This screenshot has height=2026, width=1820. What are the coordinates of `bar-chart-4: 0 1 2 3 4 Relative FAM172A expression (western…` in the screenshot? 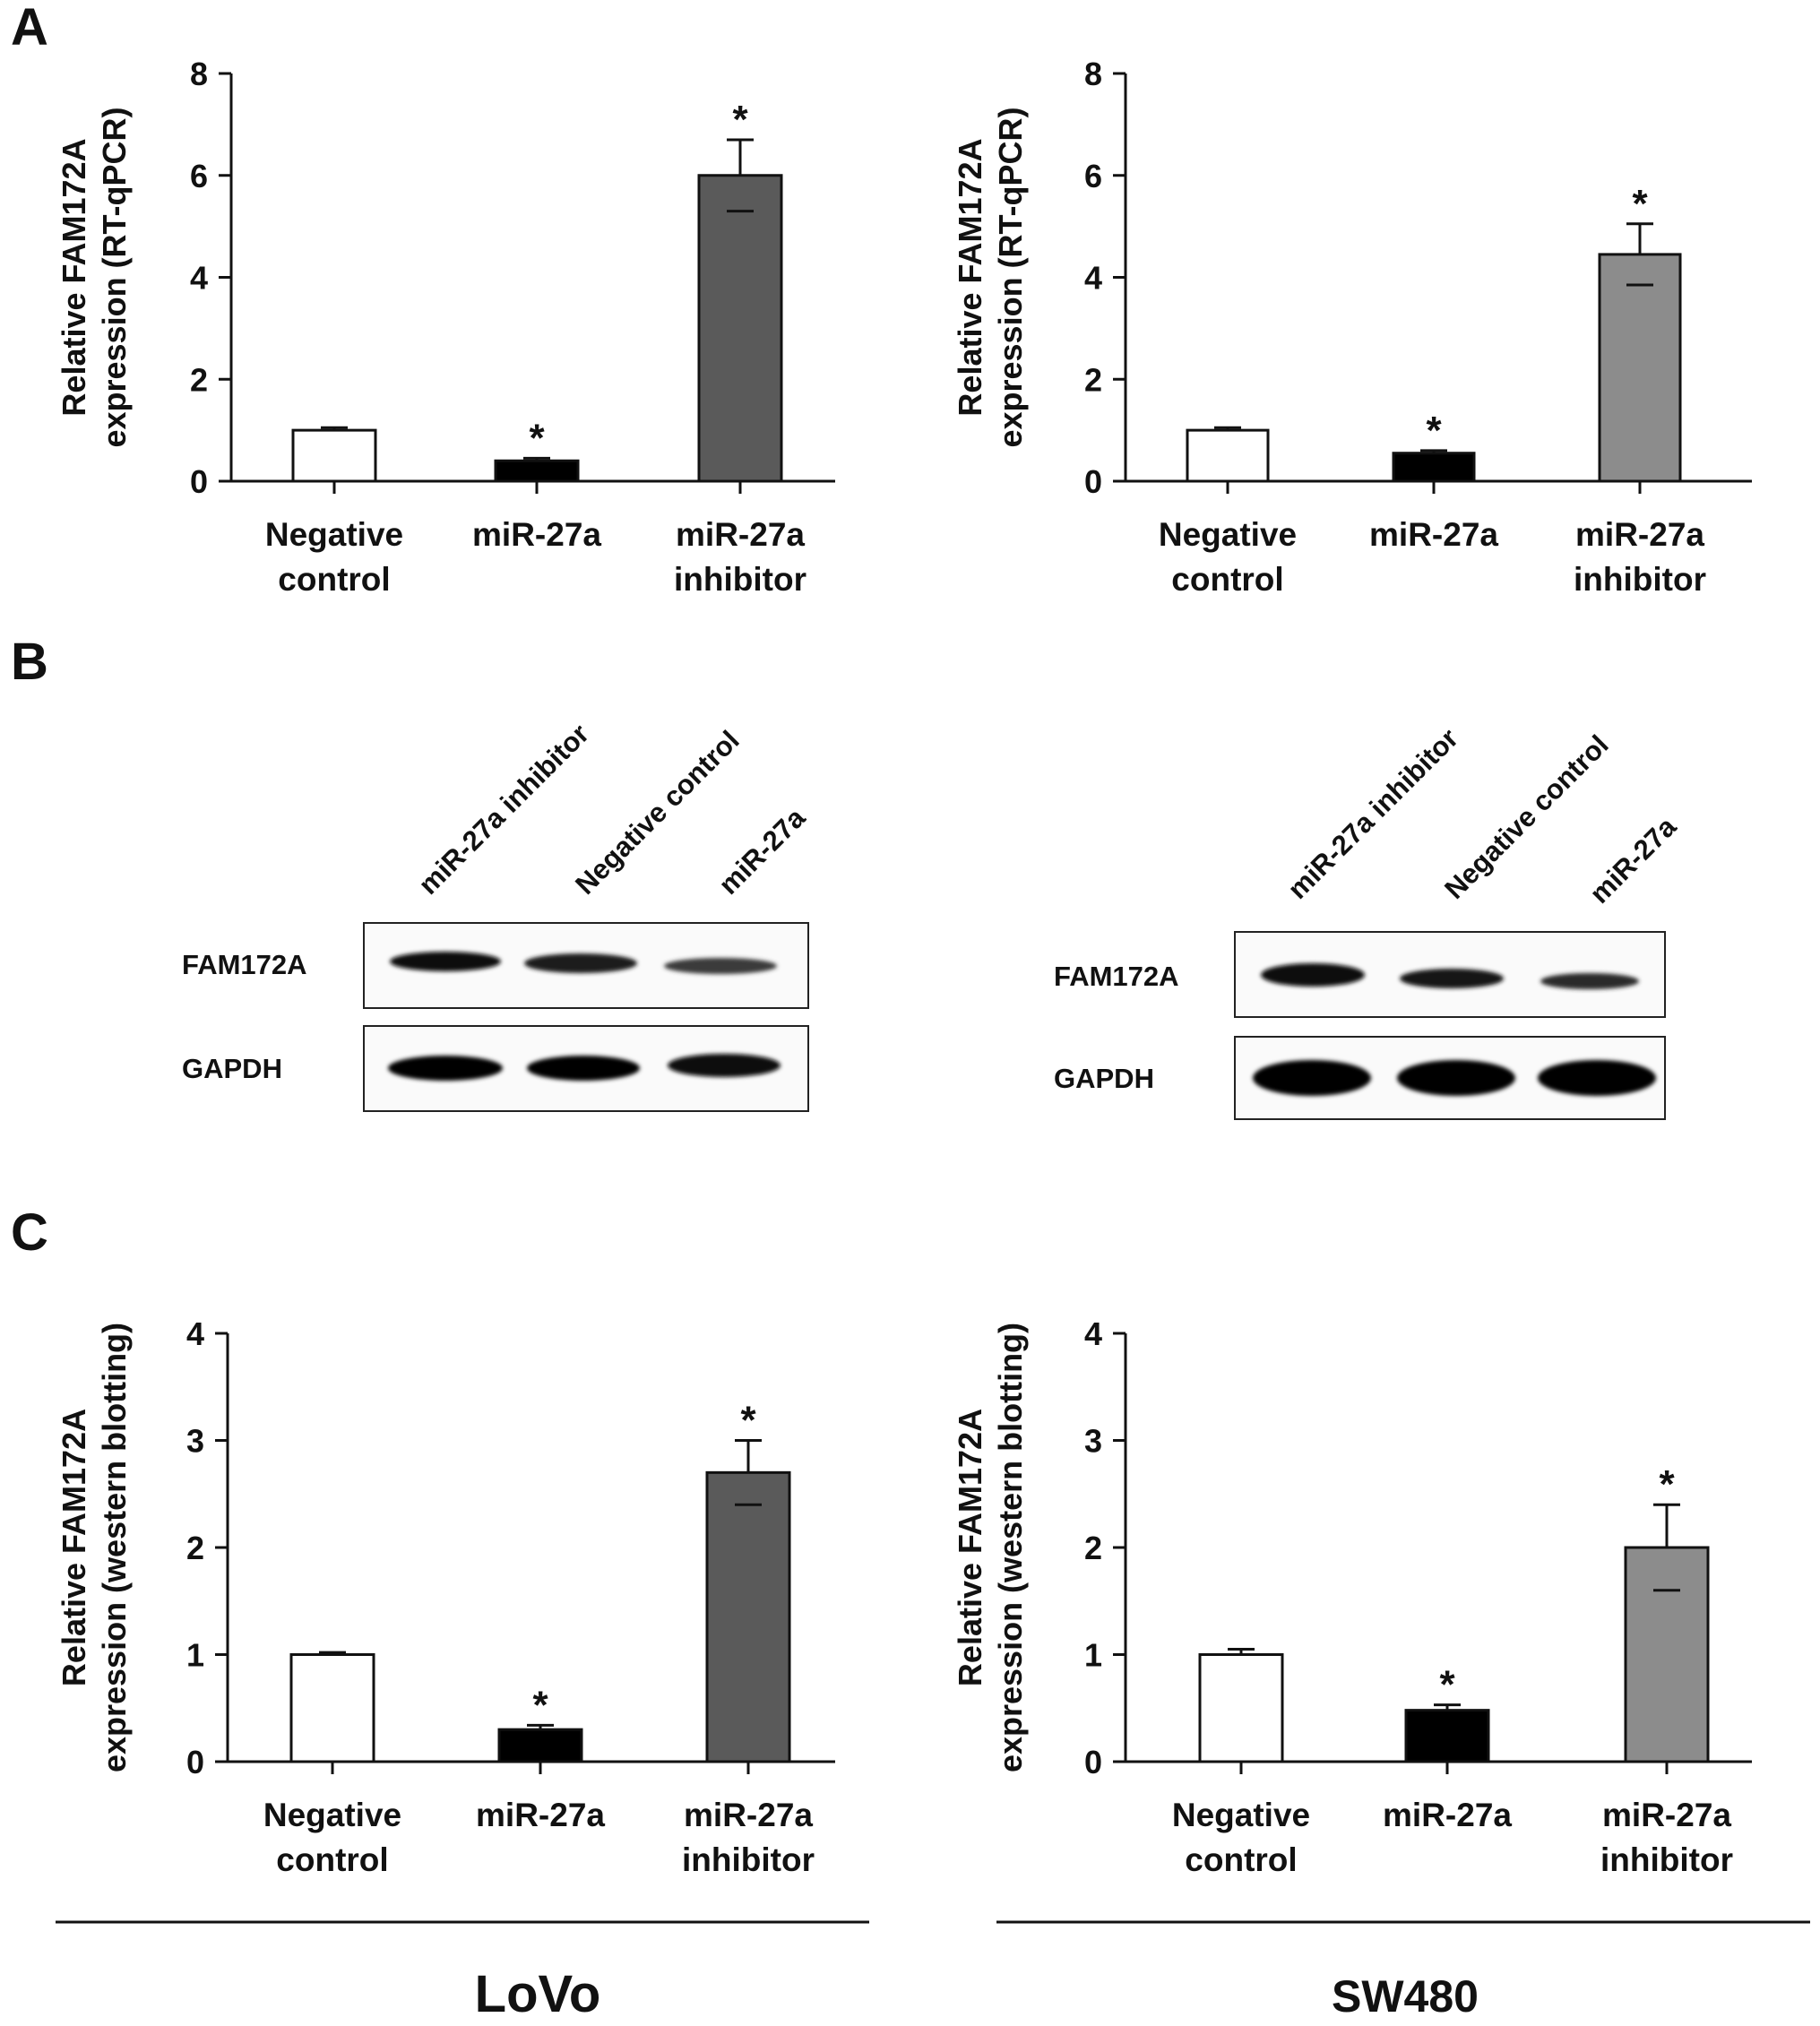 It's located at (1352, 1597).